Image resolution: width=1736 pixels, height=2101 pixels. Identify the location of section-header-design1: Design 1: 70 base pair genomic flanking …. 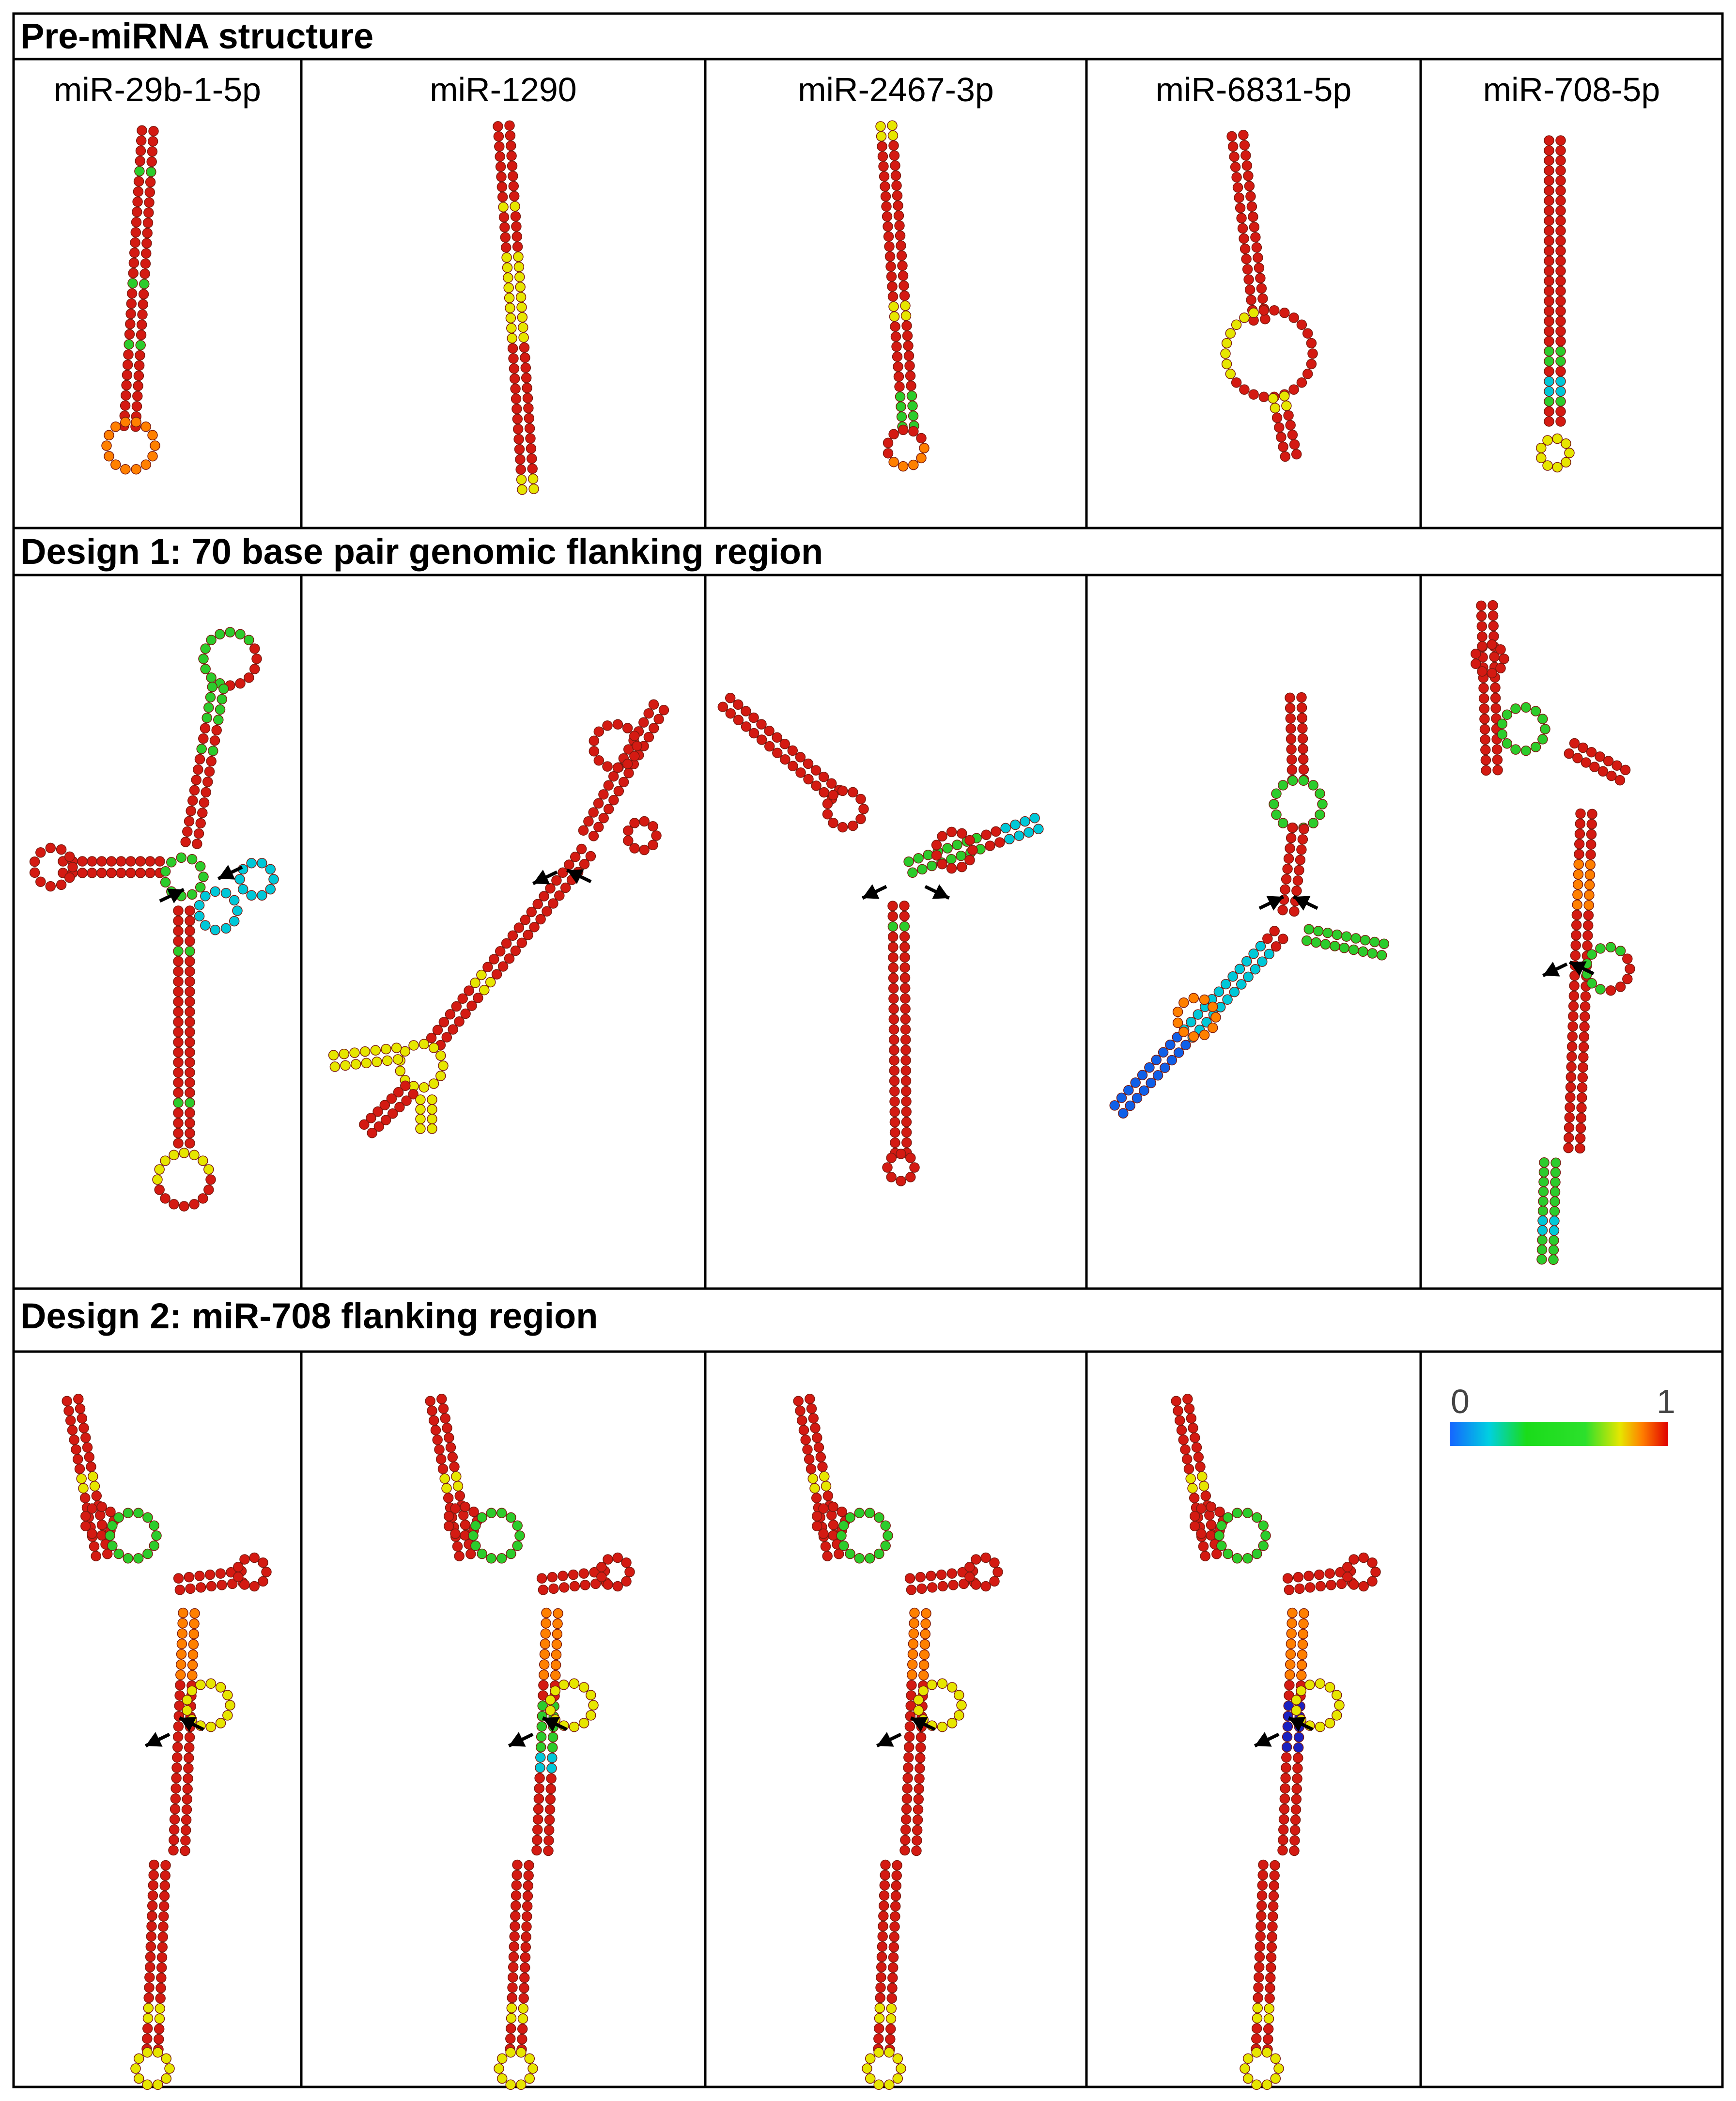
(421, 551).